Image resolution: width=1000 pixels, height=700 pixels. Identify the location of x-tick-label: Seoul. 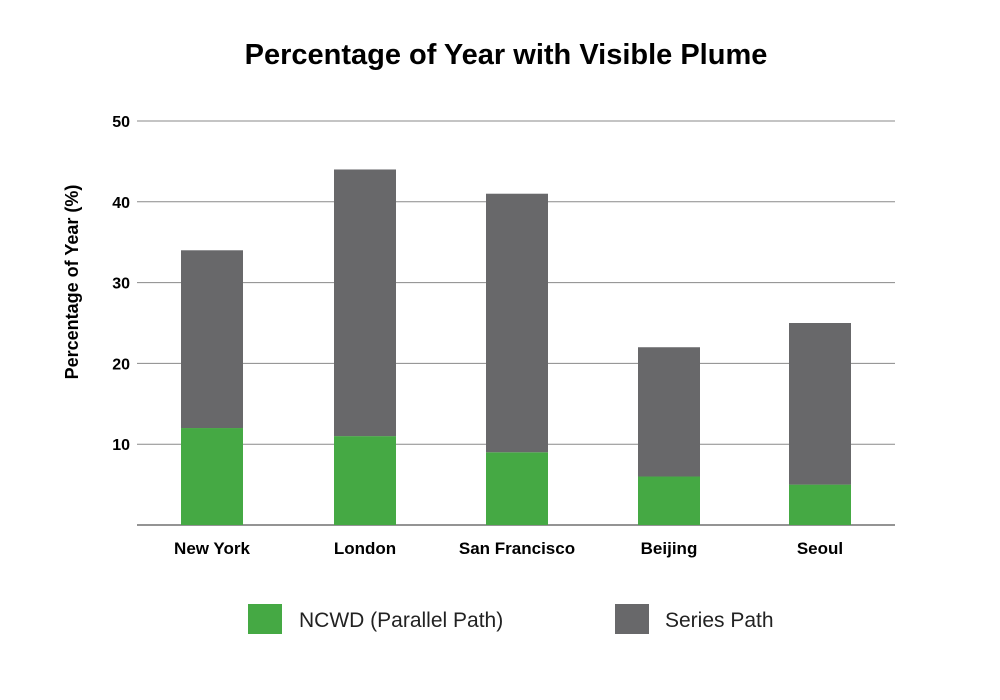
(820, 548).